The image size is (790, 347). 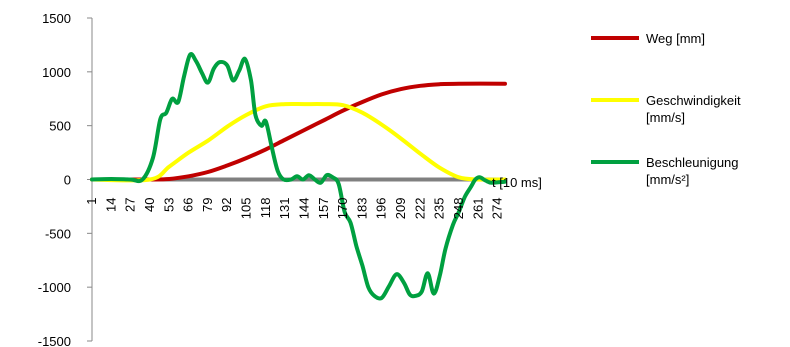 I want to click on y-tick-label: 1000, so click(x=56, y=72).